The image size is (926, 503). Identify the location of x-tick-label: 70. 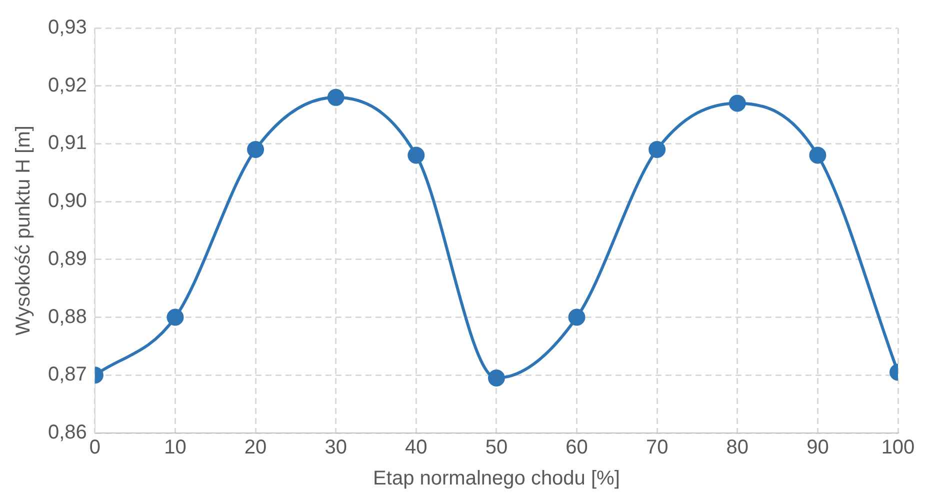
(657, 447).